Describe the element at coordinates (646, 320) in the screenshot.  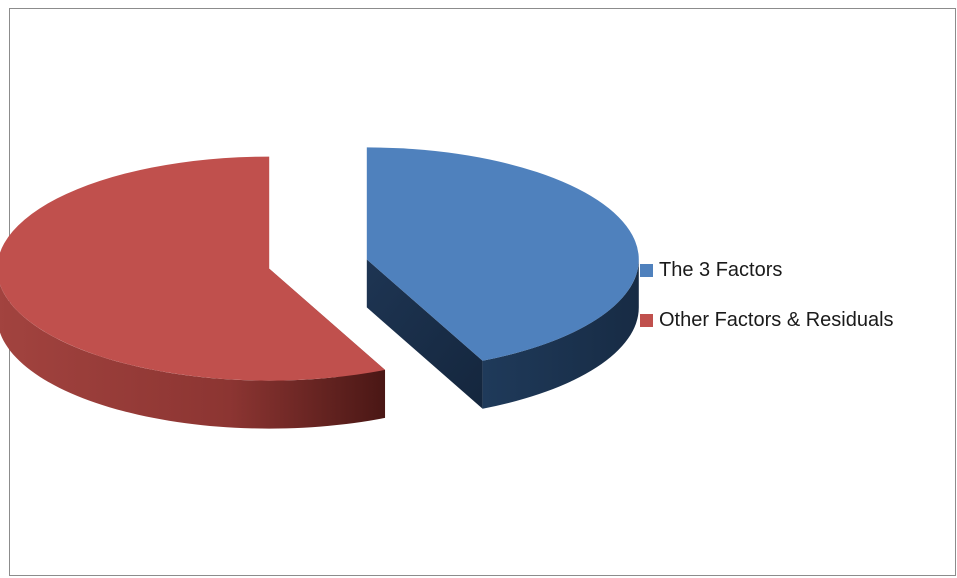
I see `legend-swatch-red` at that location.